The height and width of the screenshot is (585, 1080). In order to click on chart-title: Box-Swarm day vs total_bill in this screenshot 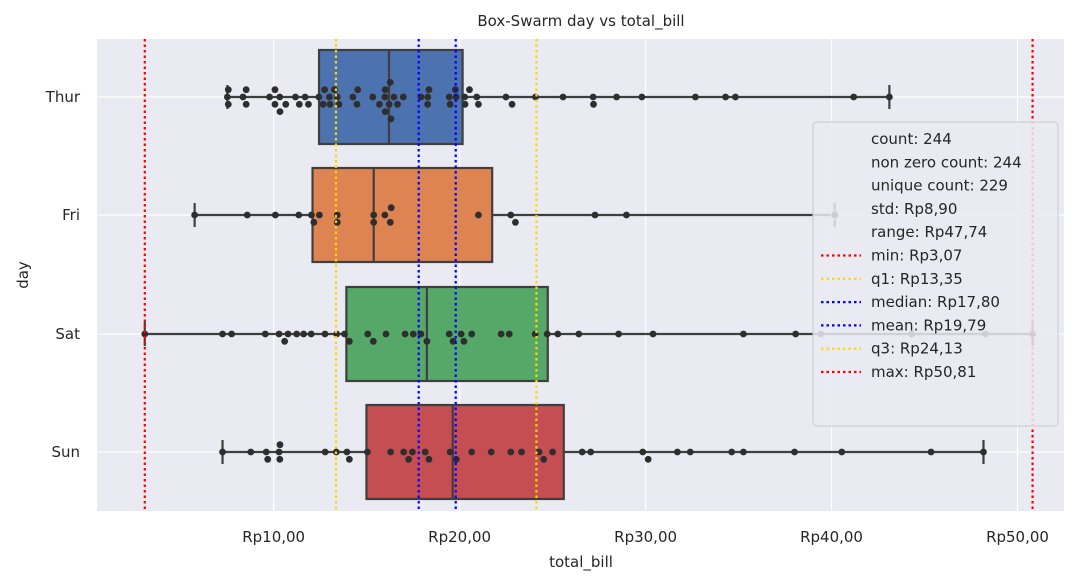, I will do `click(580, 21)`.